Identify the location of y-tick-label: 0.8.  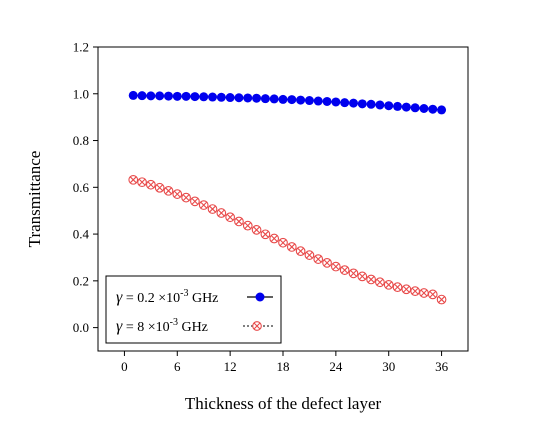
(81, 140).